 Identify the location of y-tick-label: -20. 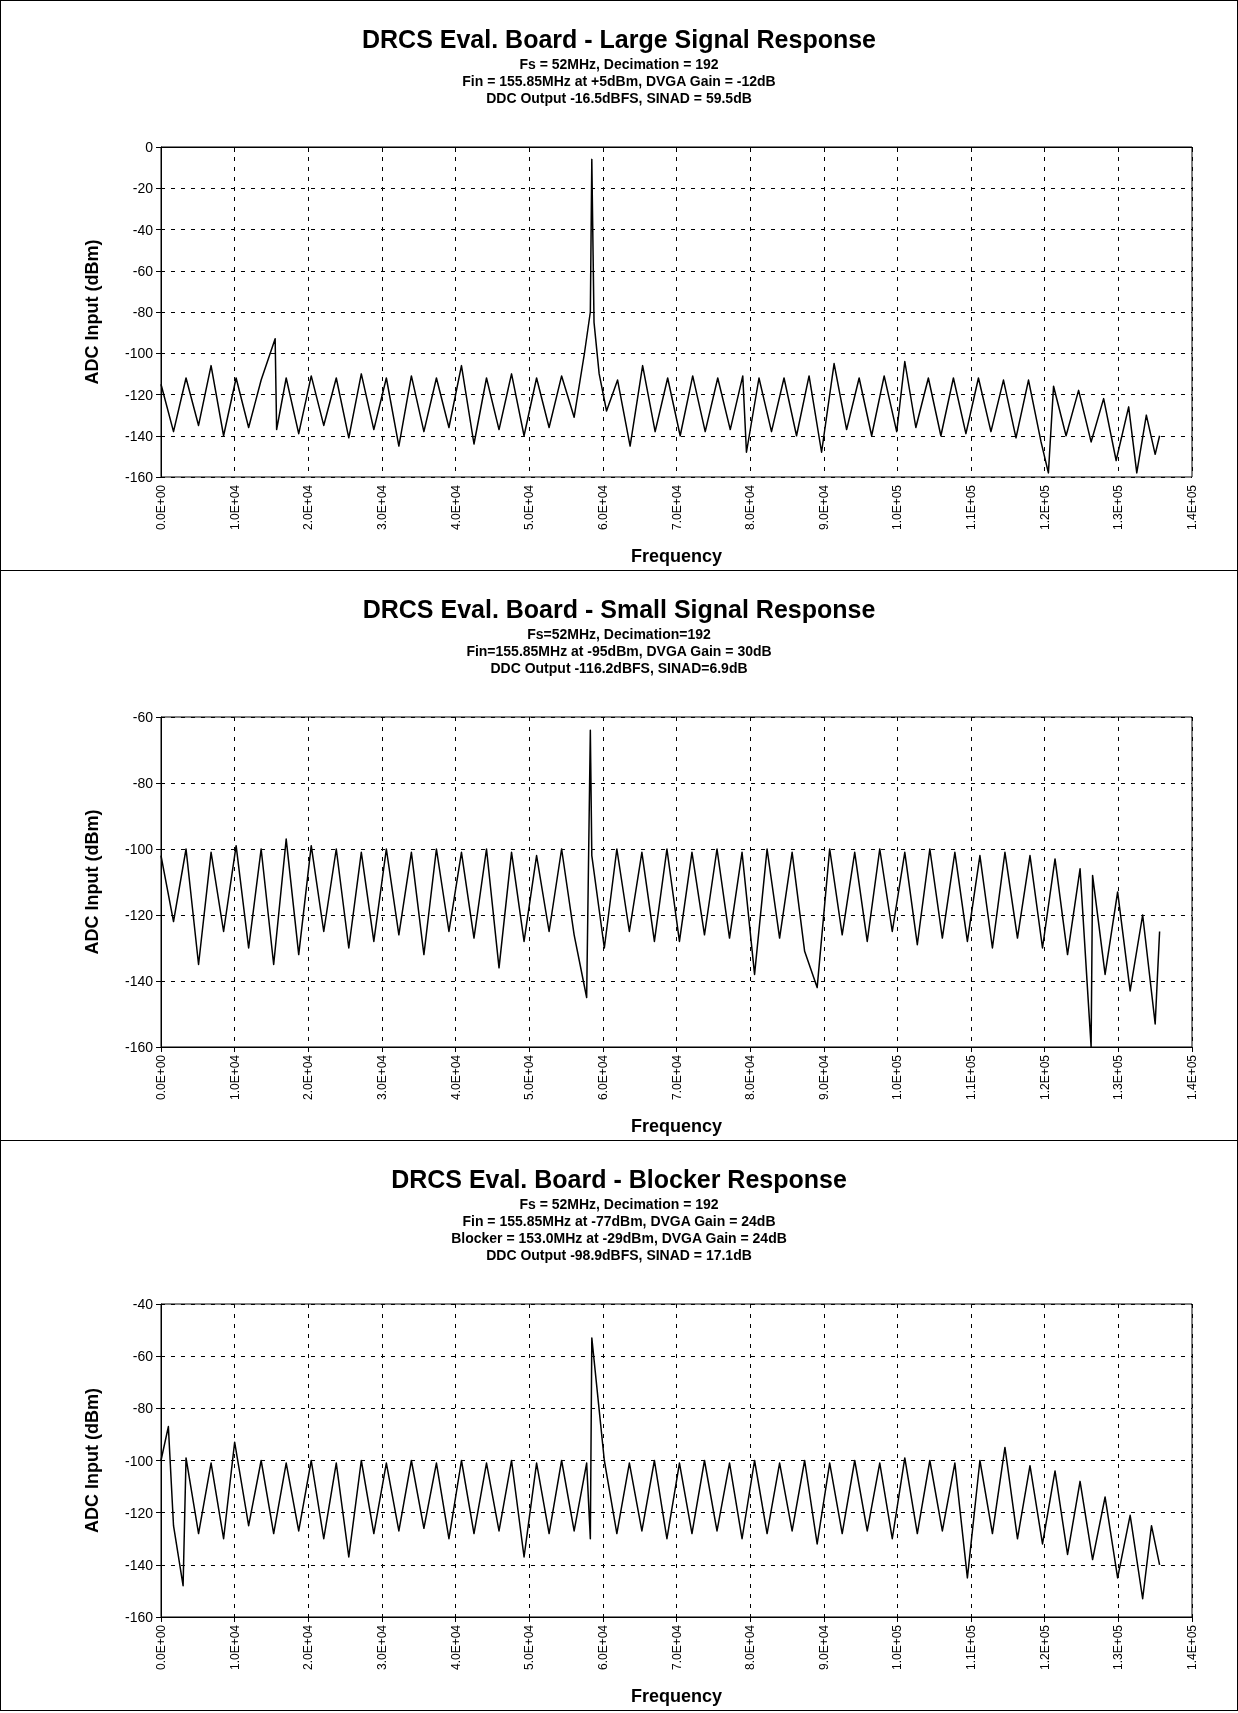
(143, 188).